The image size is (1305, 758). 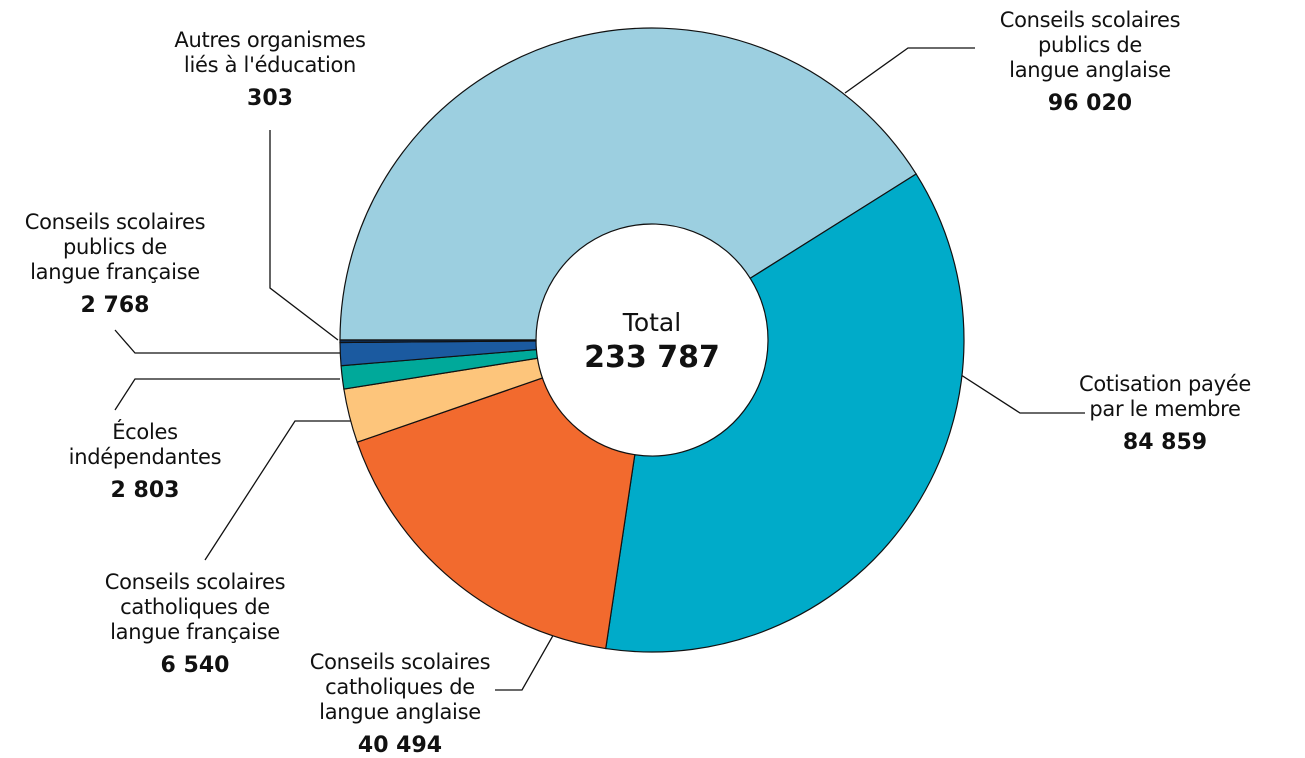 I want to click on center-total: 233 787, so click(x=652, y=357).